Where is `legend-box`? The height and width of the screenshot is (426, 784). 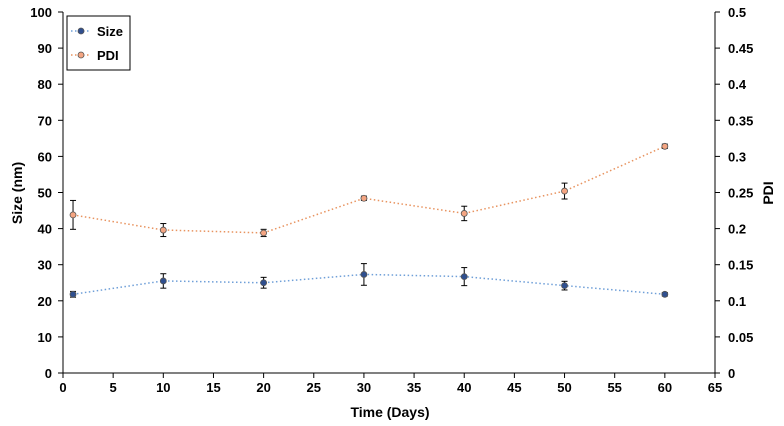
legend-box is located at coordinates (98, 43).